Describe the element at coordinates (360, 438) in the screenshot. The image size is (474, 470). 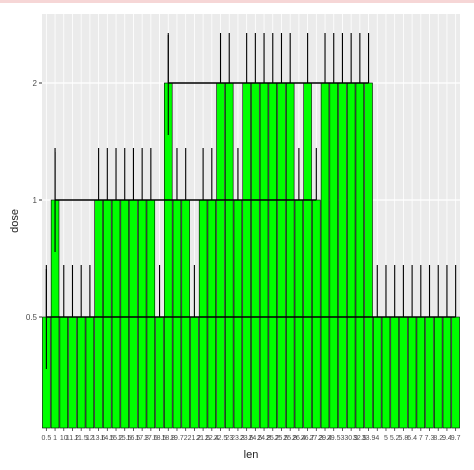
I see `x-tick-label: 32.5` at that location.